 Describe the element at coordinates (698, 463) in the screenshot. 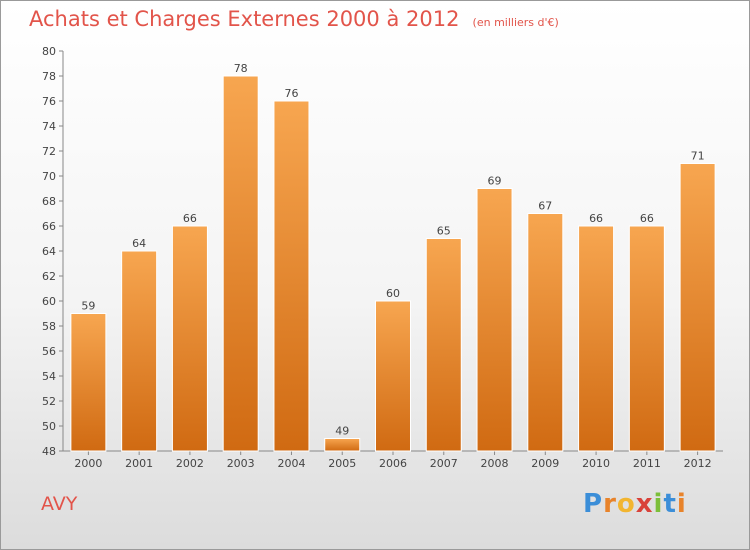

I see `x-tick-label: 2012` at that location.